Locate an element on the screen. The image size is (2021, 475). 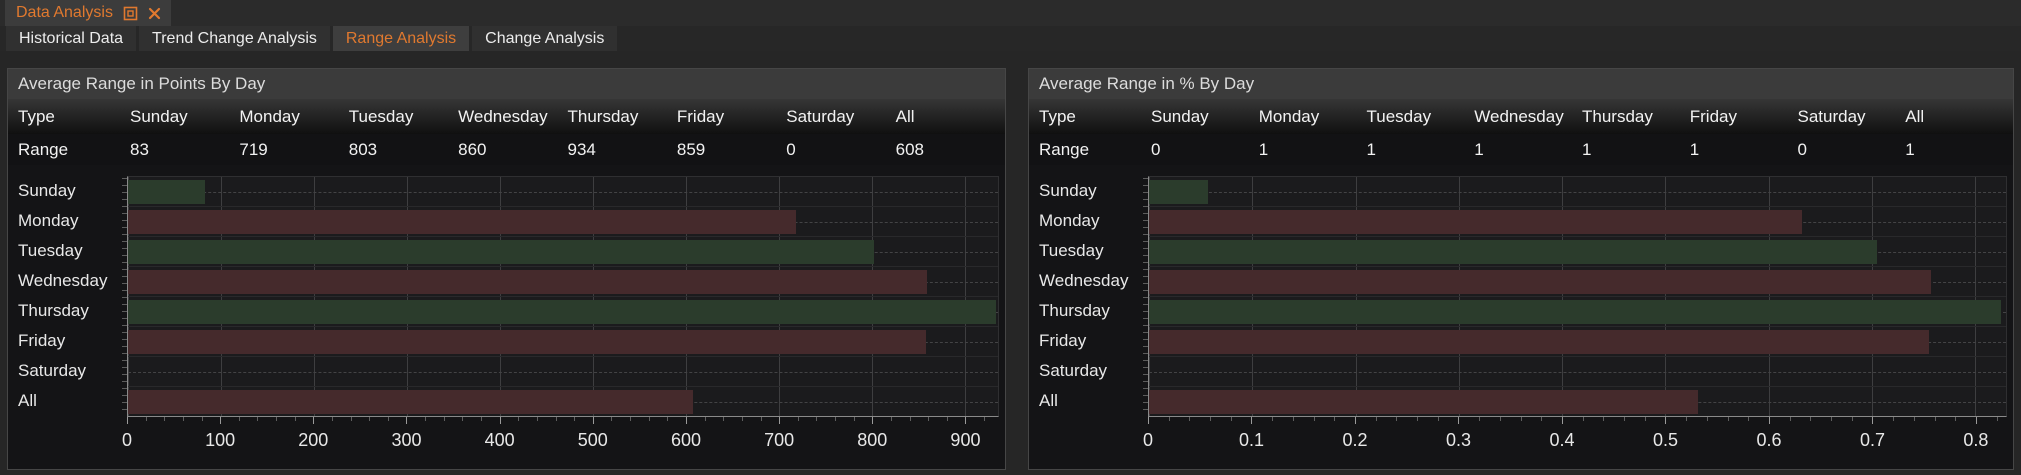
x-tick-label: 400 is located at coordinates (499, 440).